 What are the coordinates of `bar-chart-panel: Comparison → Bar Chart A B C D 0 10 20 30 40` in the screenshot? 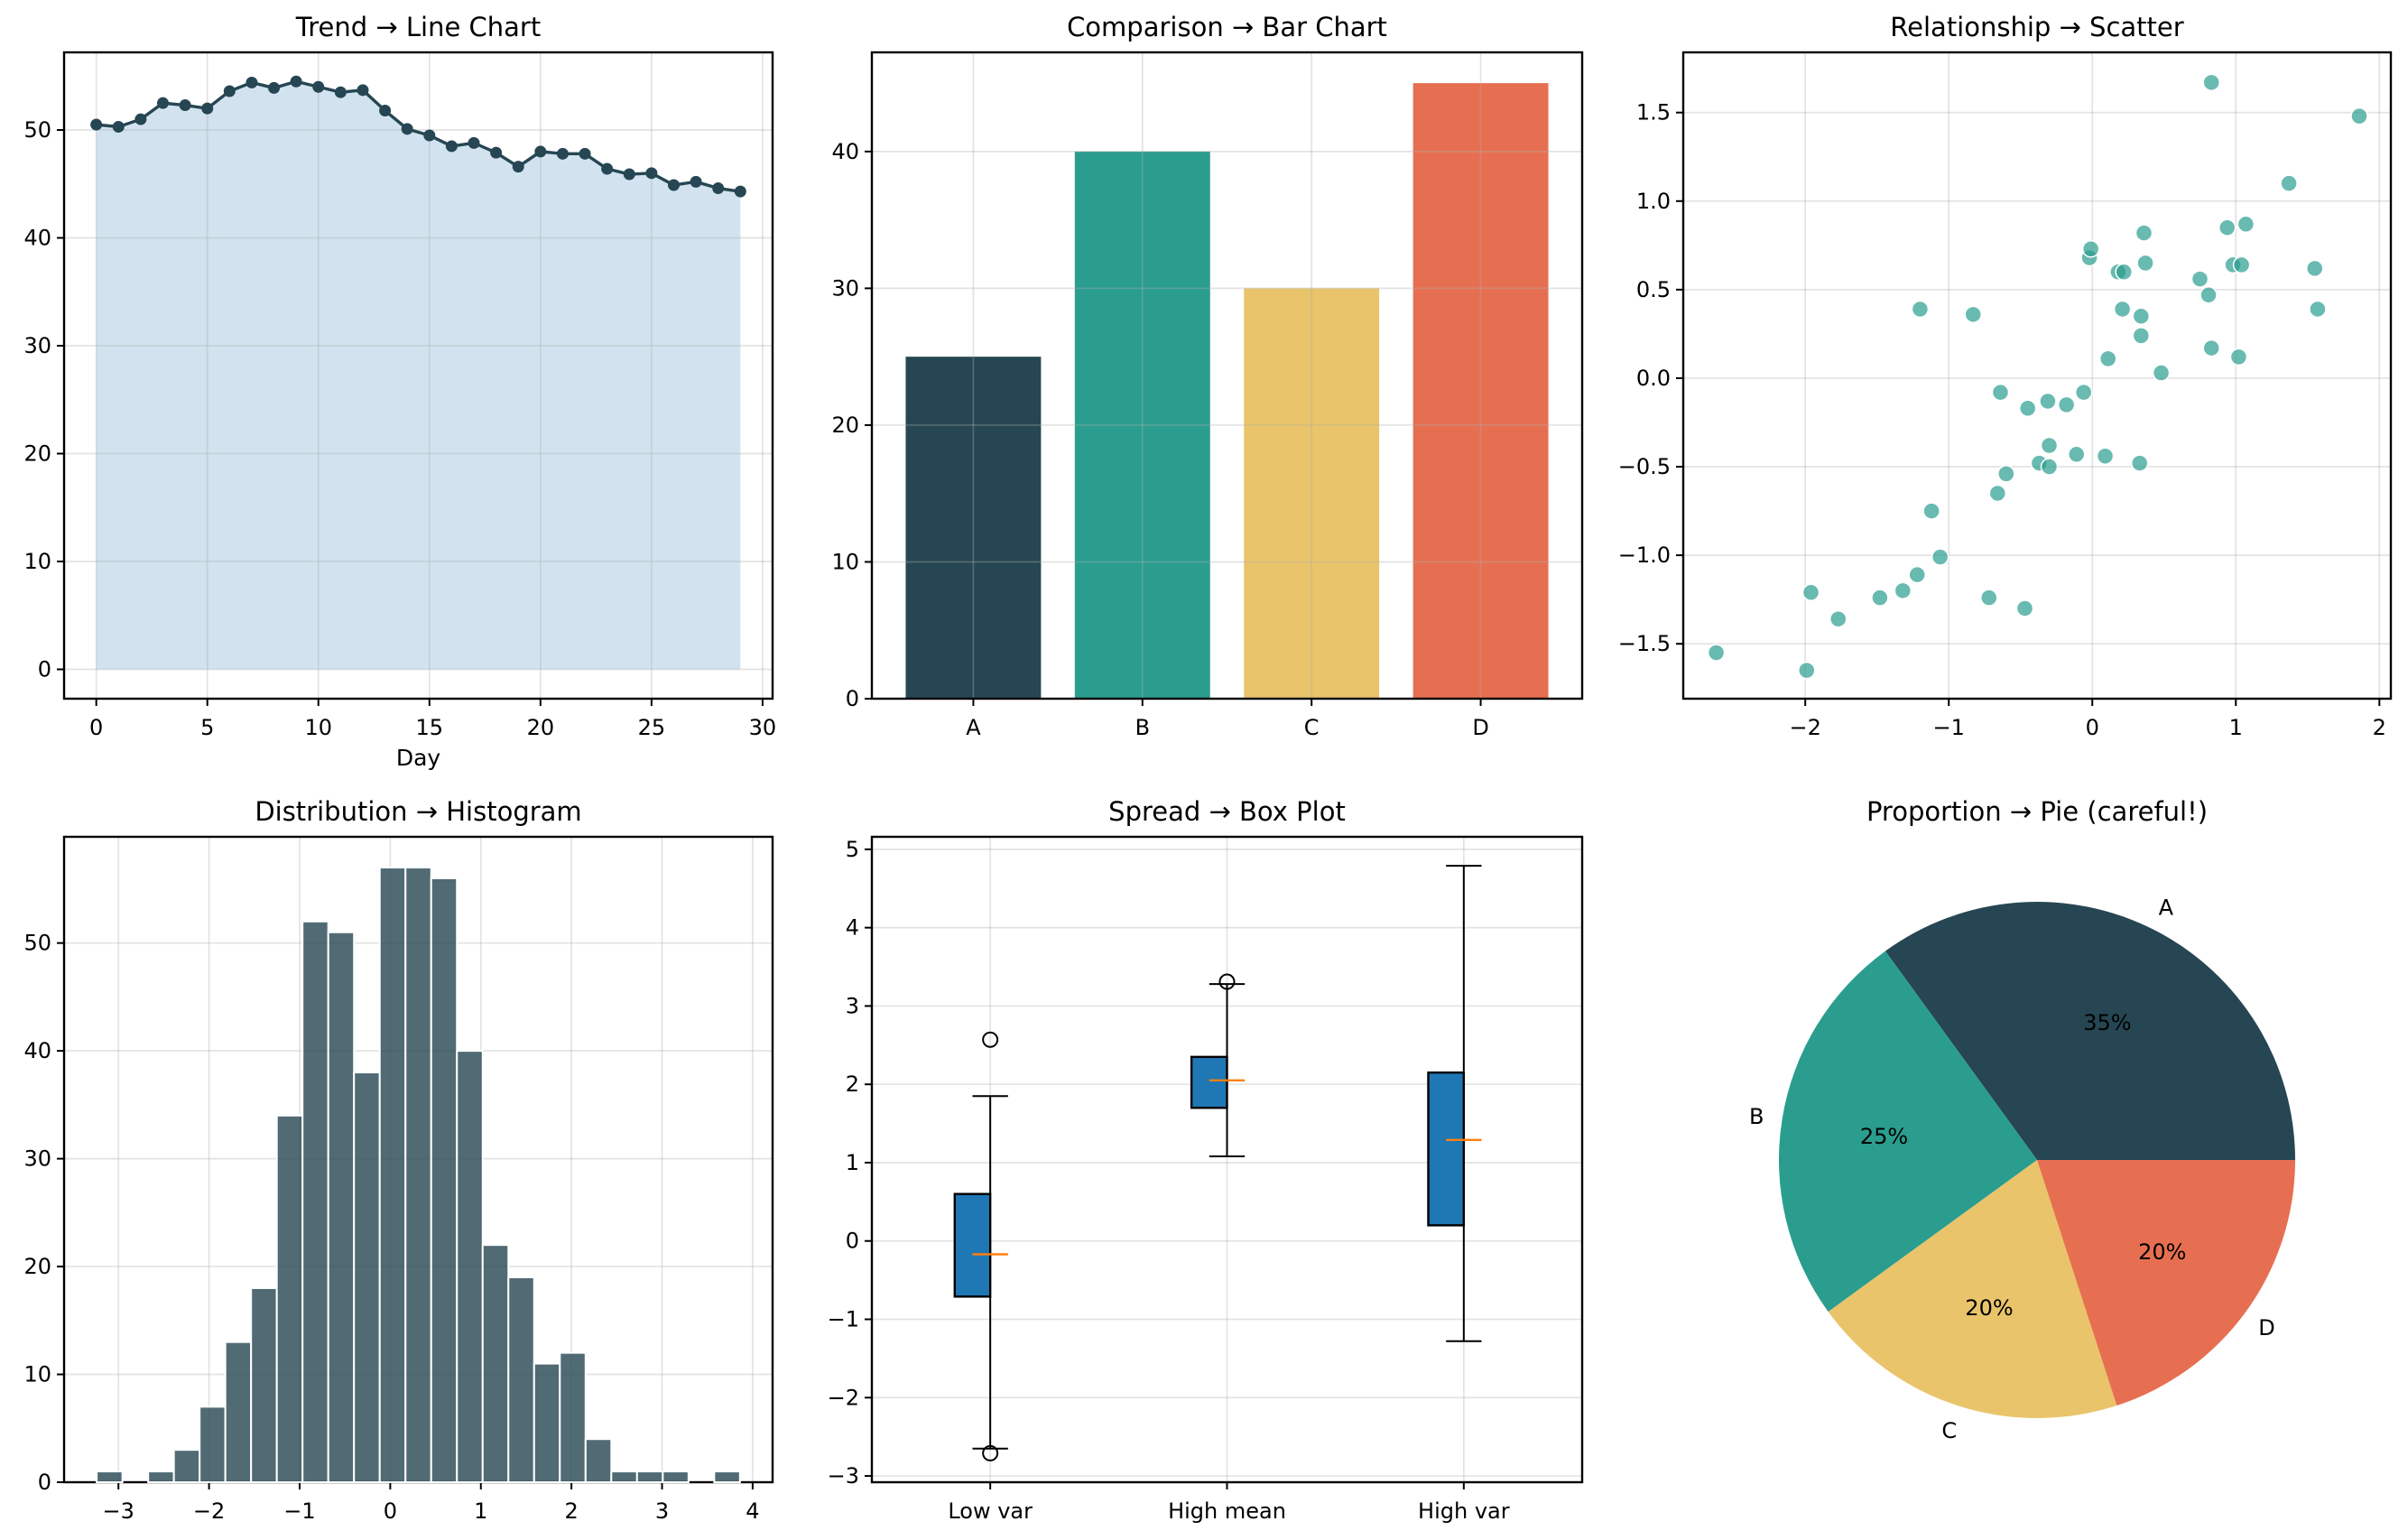 It's located at (1207, 376).